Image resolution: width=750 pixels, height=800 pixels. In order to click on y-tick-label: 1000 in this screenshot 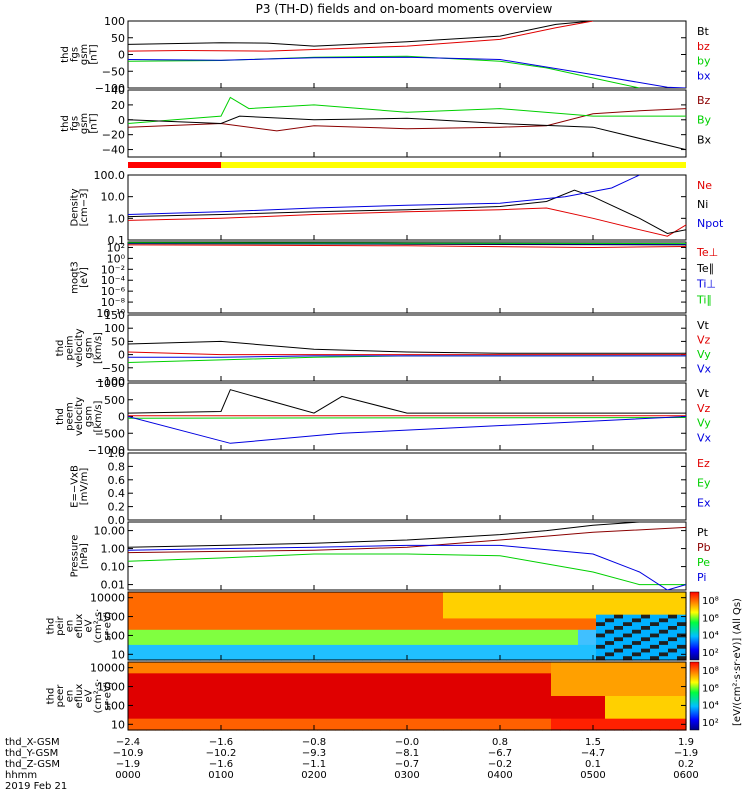, I will do `click(111, 383)`.